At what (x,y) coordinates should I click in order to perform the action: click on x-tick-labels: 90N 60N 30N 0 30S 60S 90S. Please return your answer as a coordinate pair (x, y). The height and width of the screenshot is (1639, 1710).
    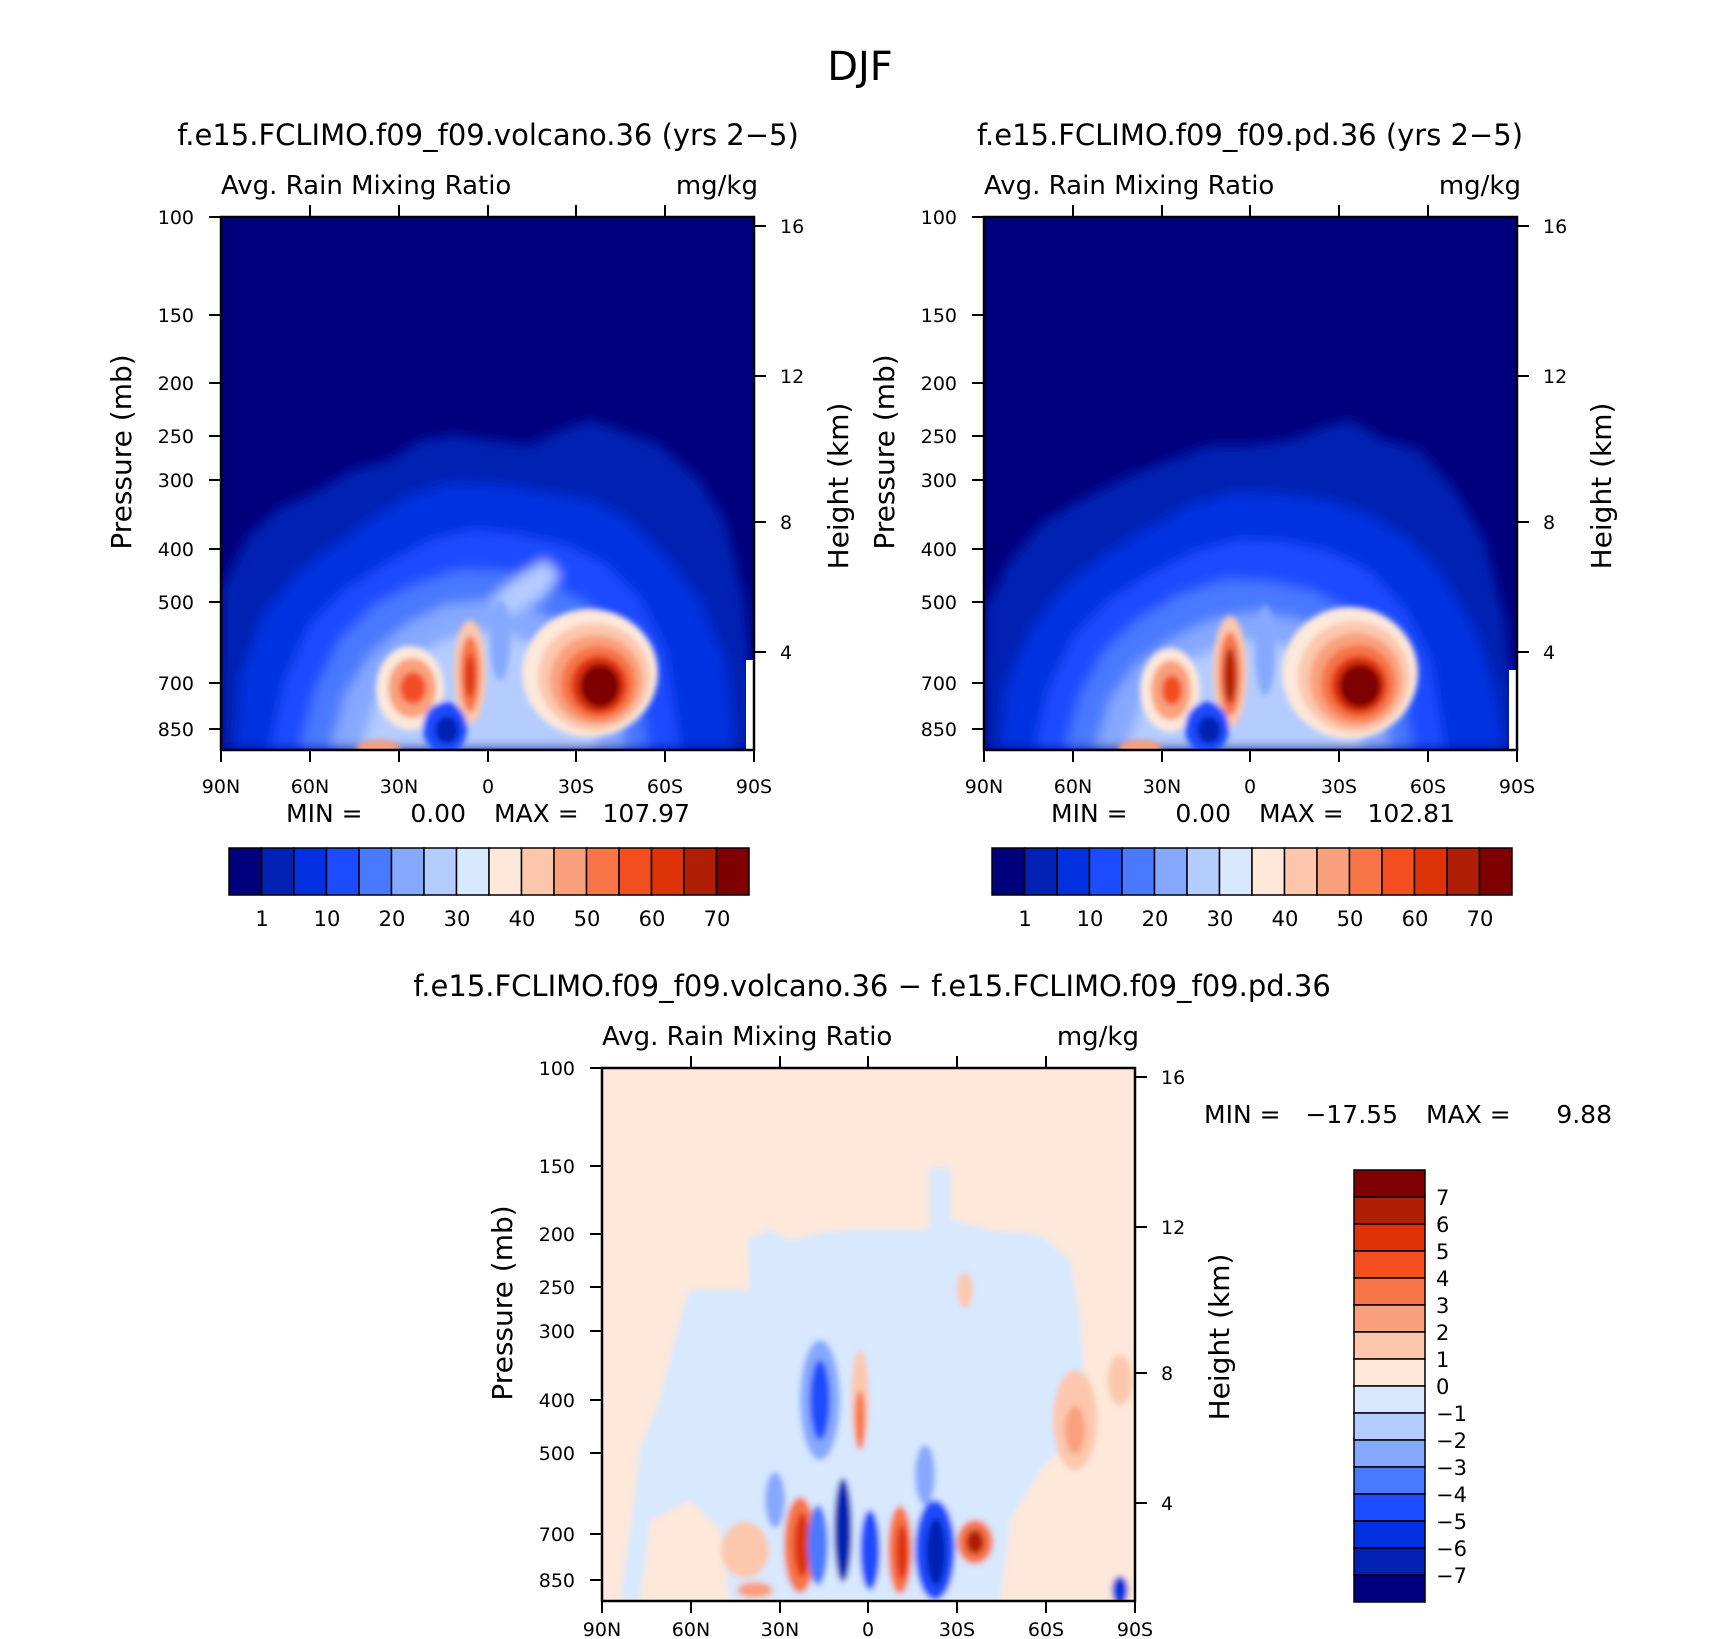
    Looking at the image, I should click on (1250, 787).